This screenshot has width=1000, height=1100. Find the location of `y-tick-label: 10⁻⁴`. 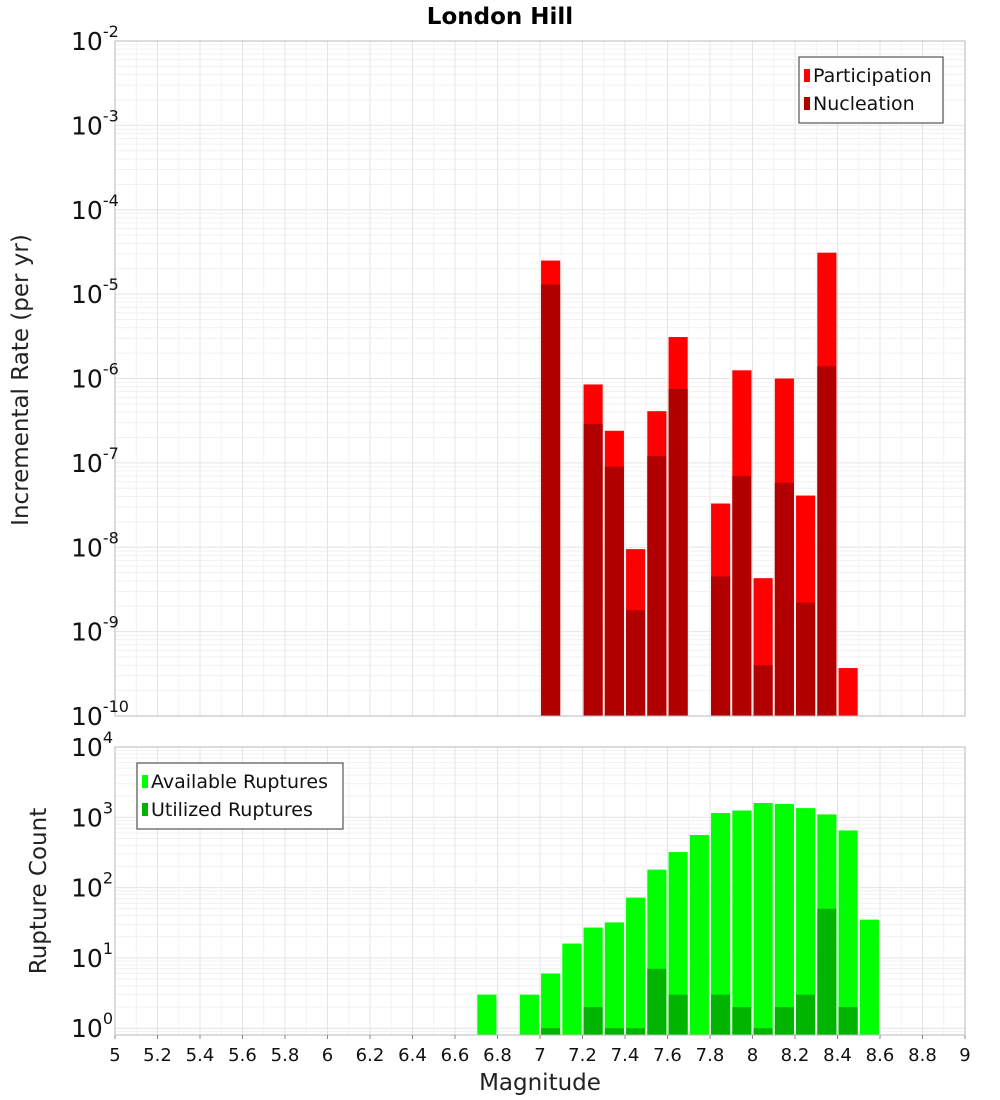

y-tick-label: 10⁻⁴ is located at coordinates (95, 208).